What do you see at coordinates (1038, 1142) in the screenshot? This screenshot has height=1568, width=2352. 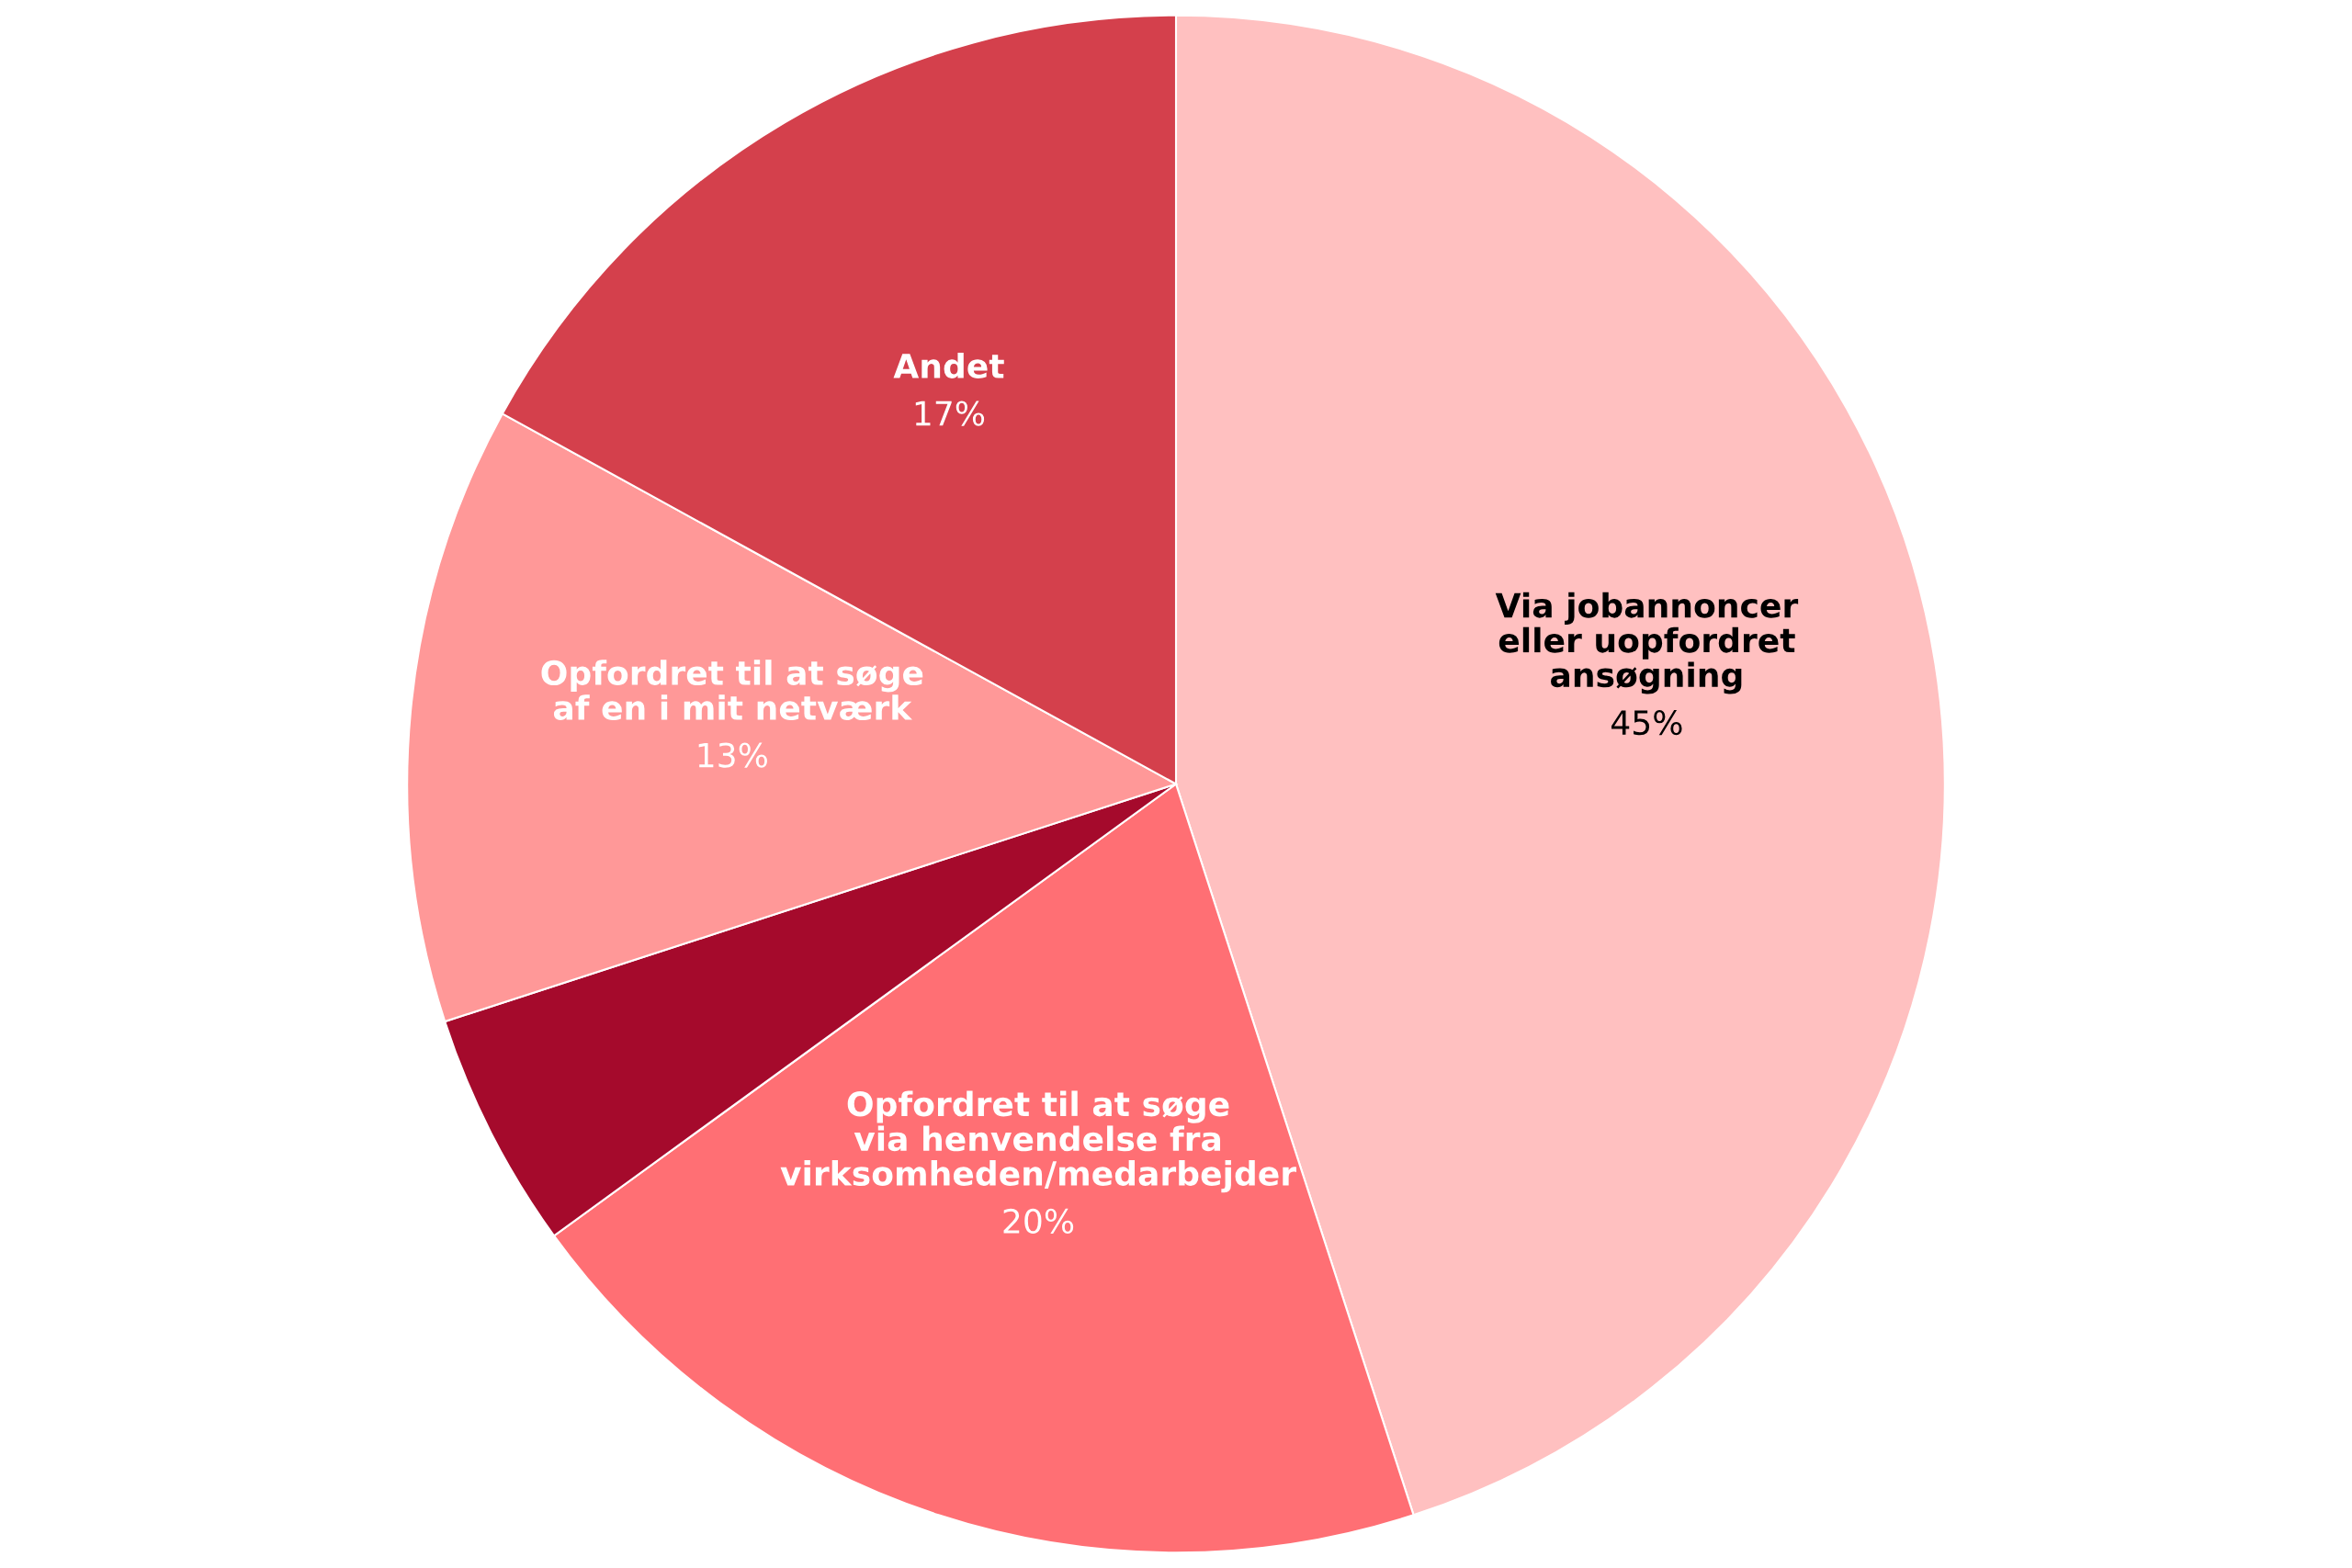 I see `slice-label: Opfordret til at søge via henvendelse fra virksomheden/medarbejder` at bounding box center [1038, 1142].